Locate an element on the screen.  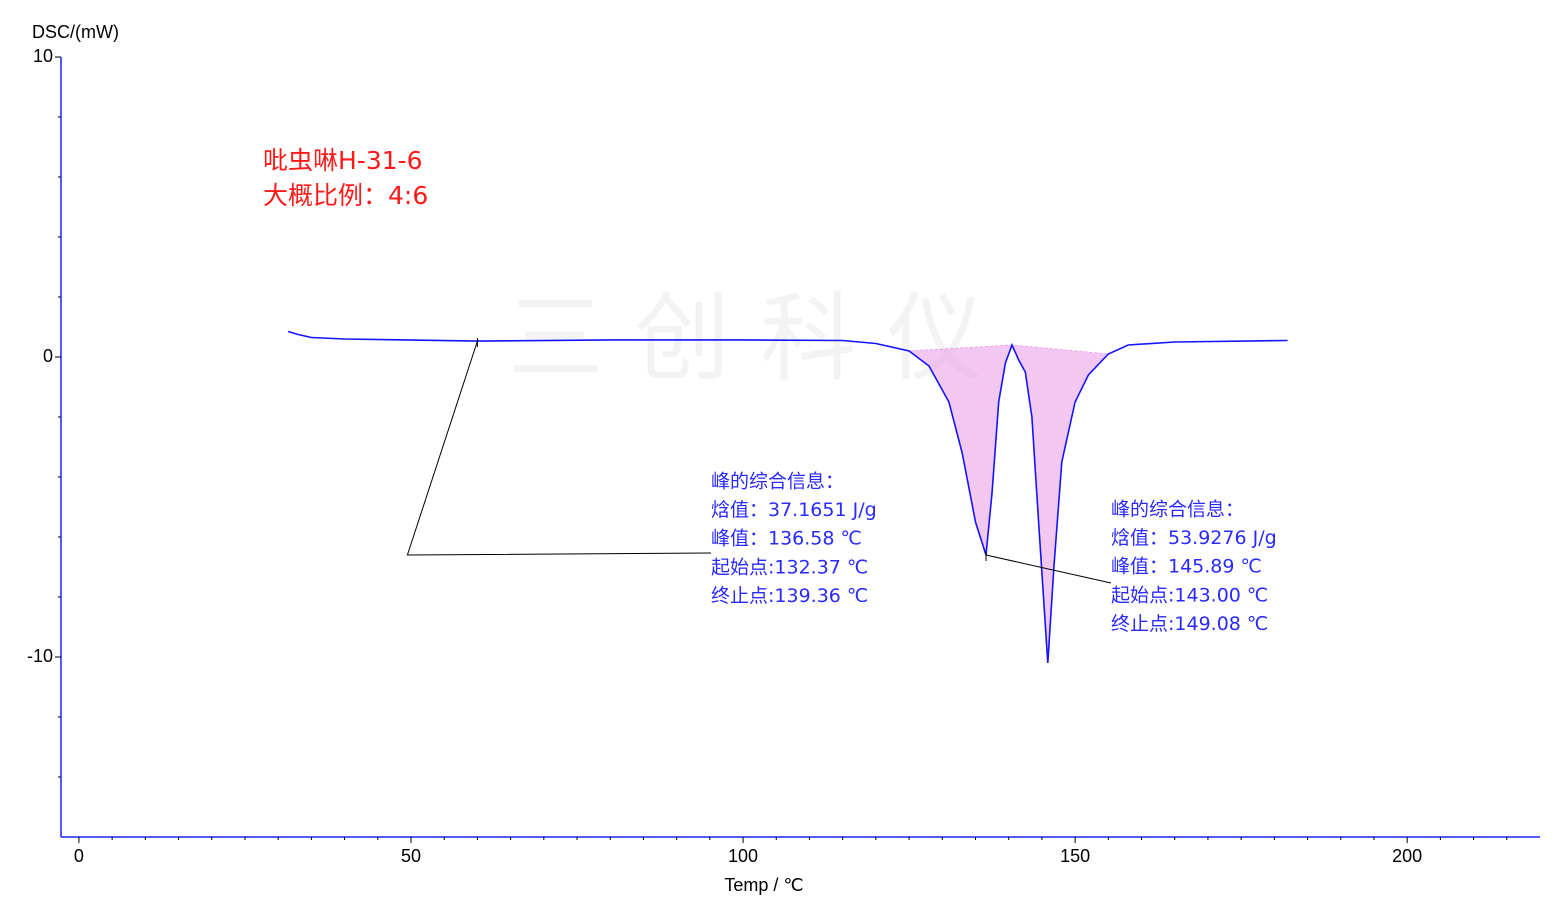
chart-subtitle: 大概比例：4:6 is located at coordinates (345, 195).